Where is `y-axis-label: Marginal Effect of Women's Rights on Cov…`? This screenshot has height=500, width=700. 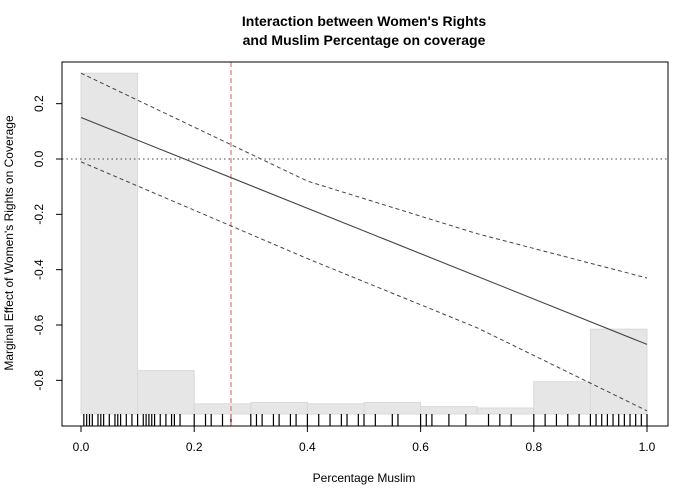 y-axis-label: Marginal Effect of Women's Rights on Cov… is located at coordinates (9, 243).